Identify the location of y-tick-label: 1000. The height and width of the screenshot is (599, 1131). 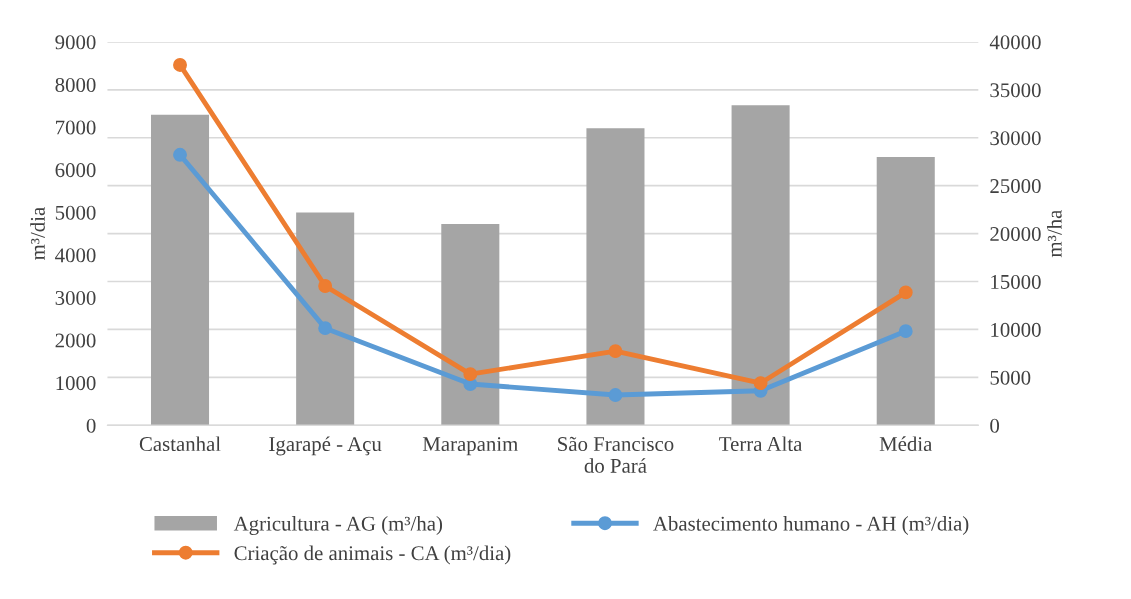
(76, 383).